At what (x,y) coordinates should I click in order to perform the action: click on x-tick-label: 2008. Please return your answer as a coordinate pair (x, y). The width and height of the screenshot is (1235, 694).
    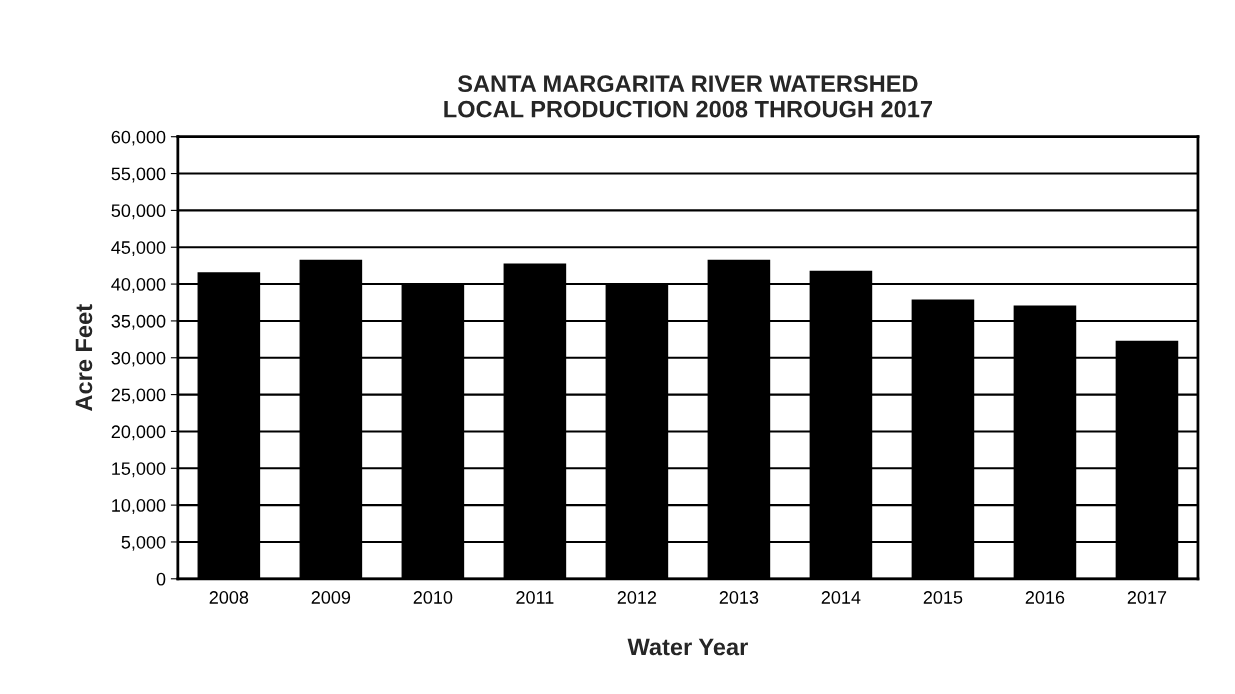
    Looking at the image, I should click on (229, 597).